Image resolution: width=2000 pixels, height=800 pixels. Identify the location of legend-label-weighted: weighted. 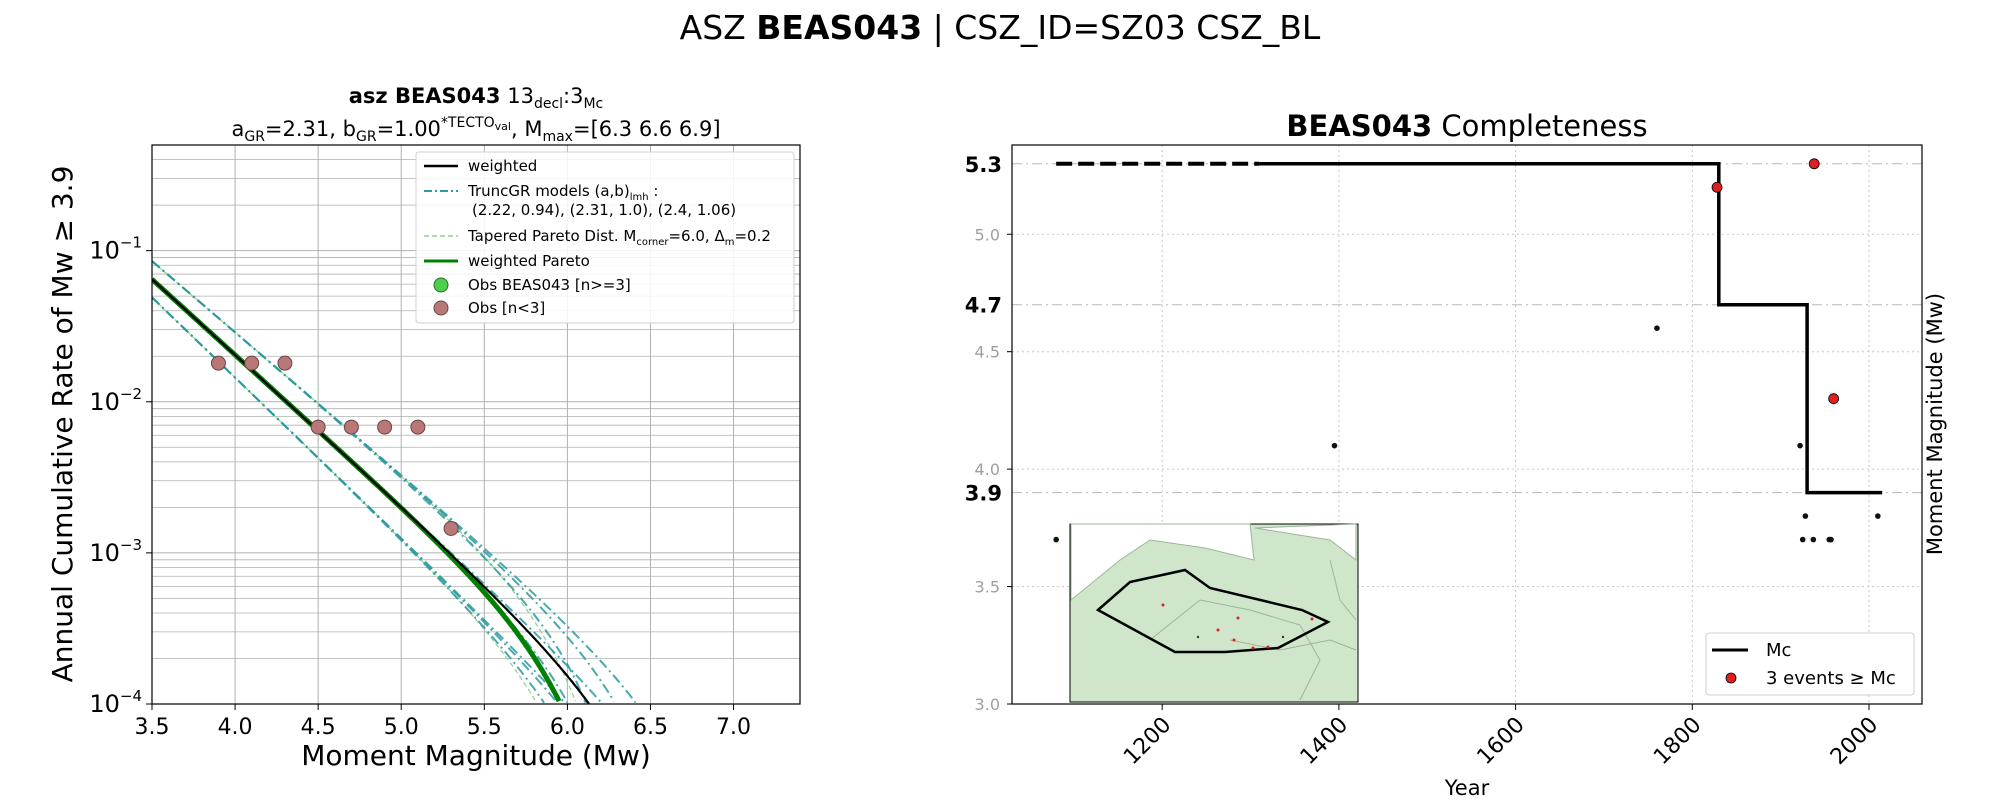
(502, 166).